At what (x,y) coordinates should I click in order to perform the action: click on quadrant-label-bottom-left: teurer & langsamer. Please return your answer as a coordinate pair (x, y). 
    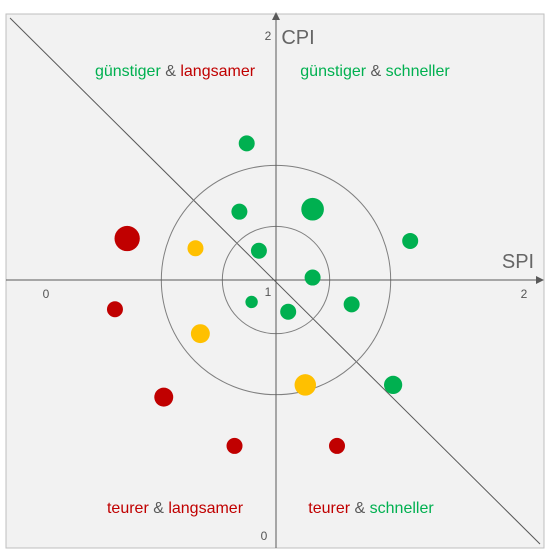
    Looking at the image, I should click on (175, 508).